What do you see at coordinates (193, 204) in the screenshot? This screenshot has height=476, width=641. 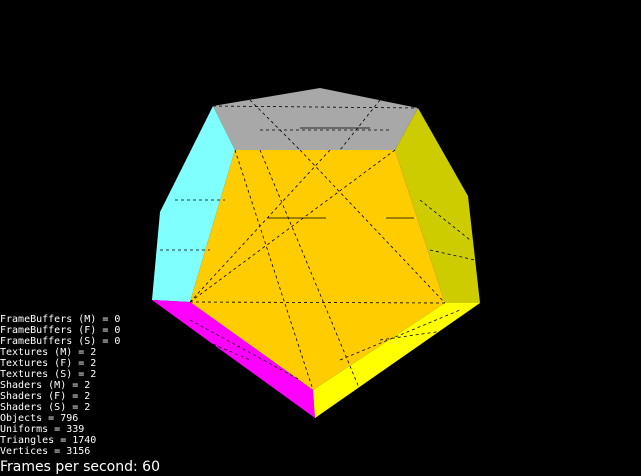 I see `face-left` at bounding box center [193, 204].